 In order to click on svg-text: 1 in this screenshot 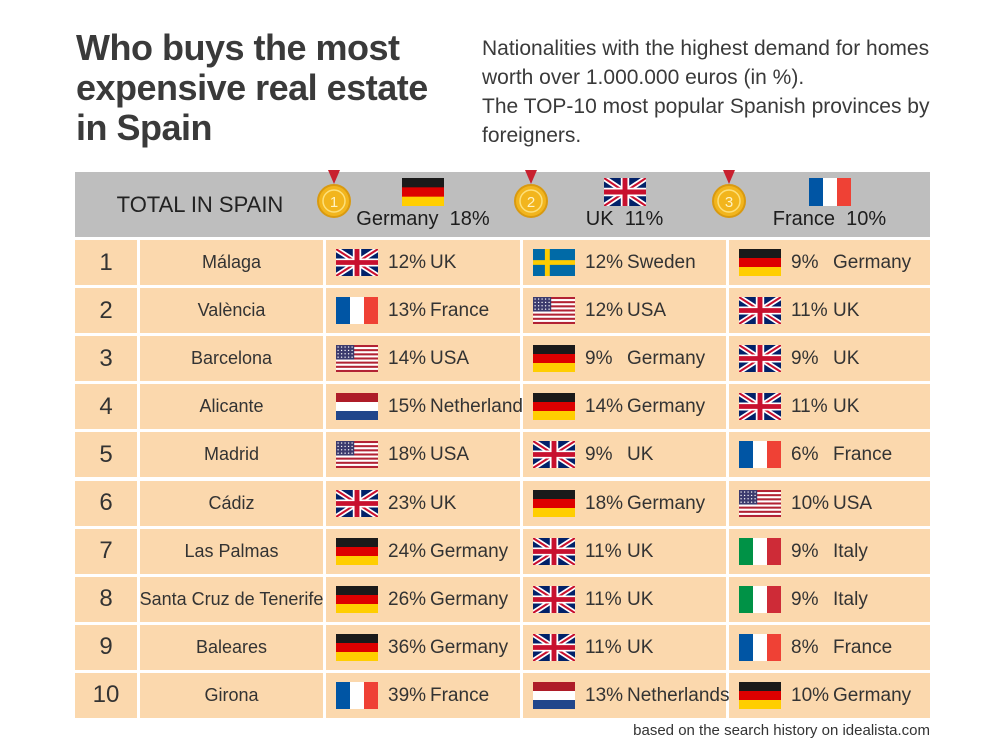, I will do `click(334, 202)`.